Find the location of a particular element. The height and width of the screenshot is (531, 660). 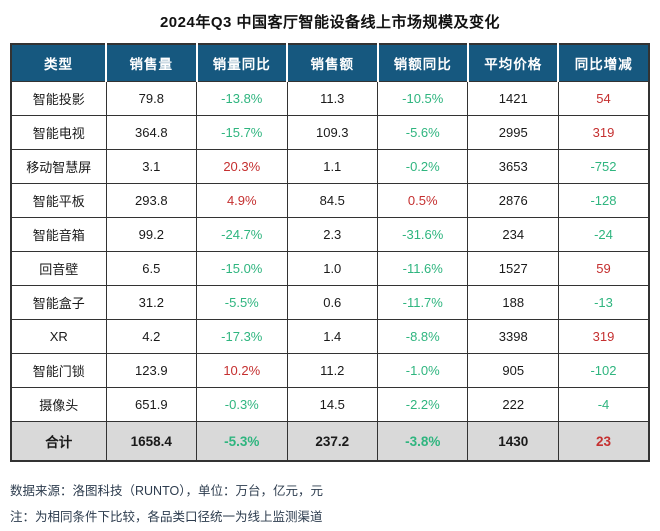

value-cell: 3653 is located at coordinates (513, 166).